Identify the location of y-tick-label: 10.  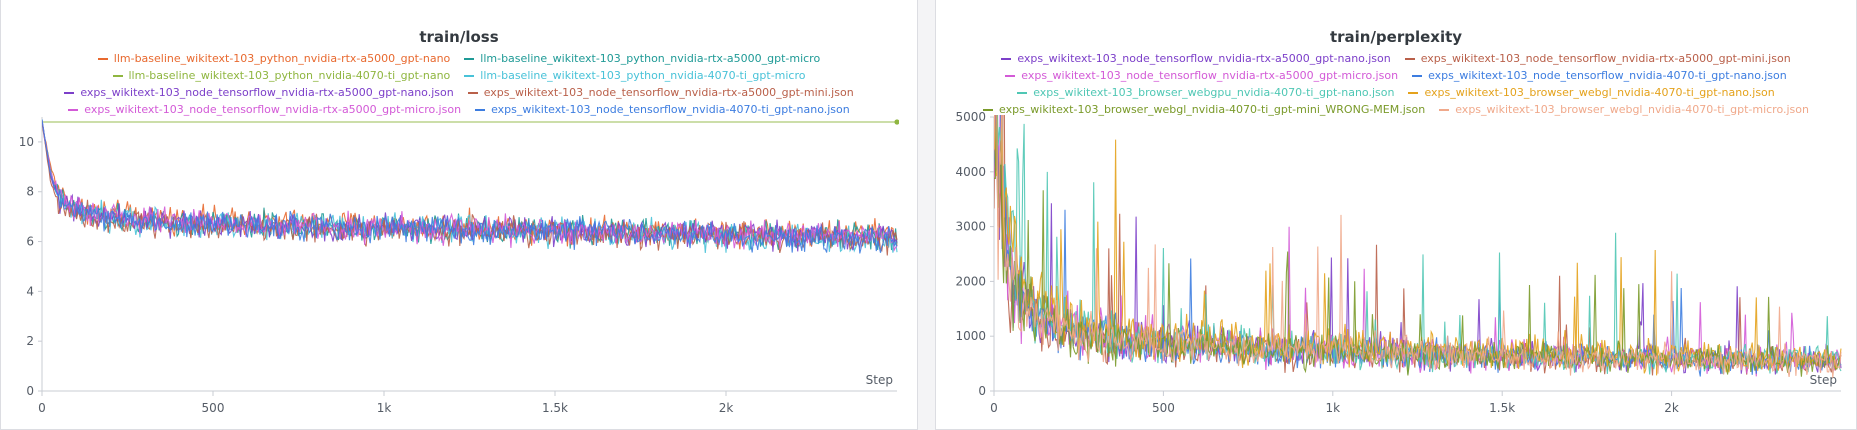
(26, 142).